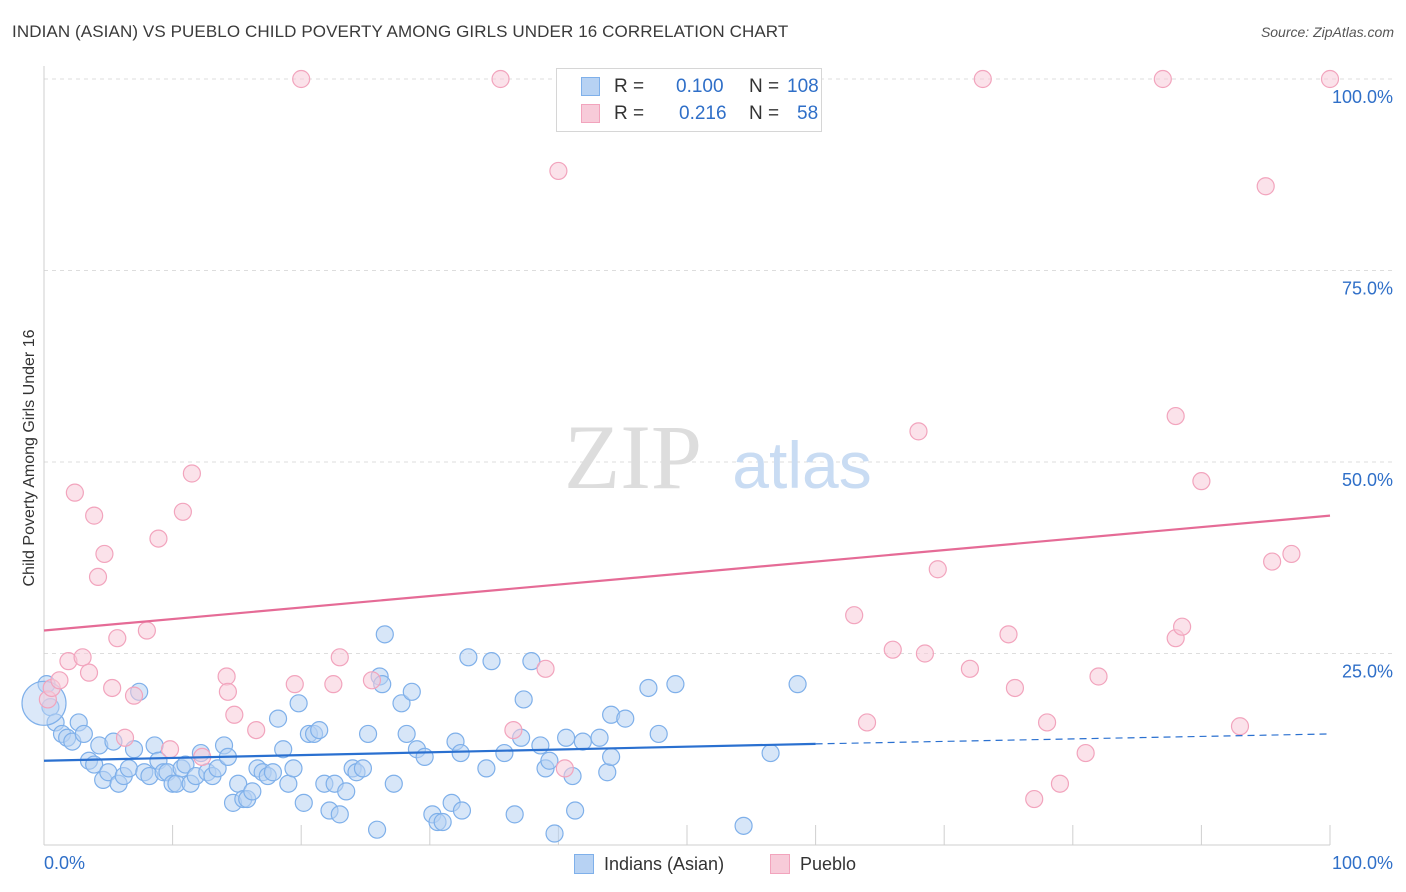 The width and height of the screenshot is (1406, 892). What do you see at coordinates (780, 864) in the screenshot?
I see `legend-swatch-pink` at bounding box center [780, 864].